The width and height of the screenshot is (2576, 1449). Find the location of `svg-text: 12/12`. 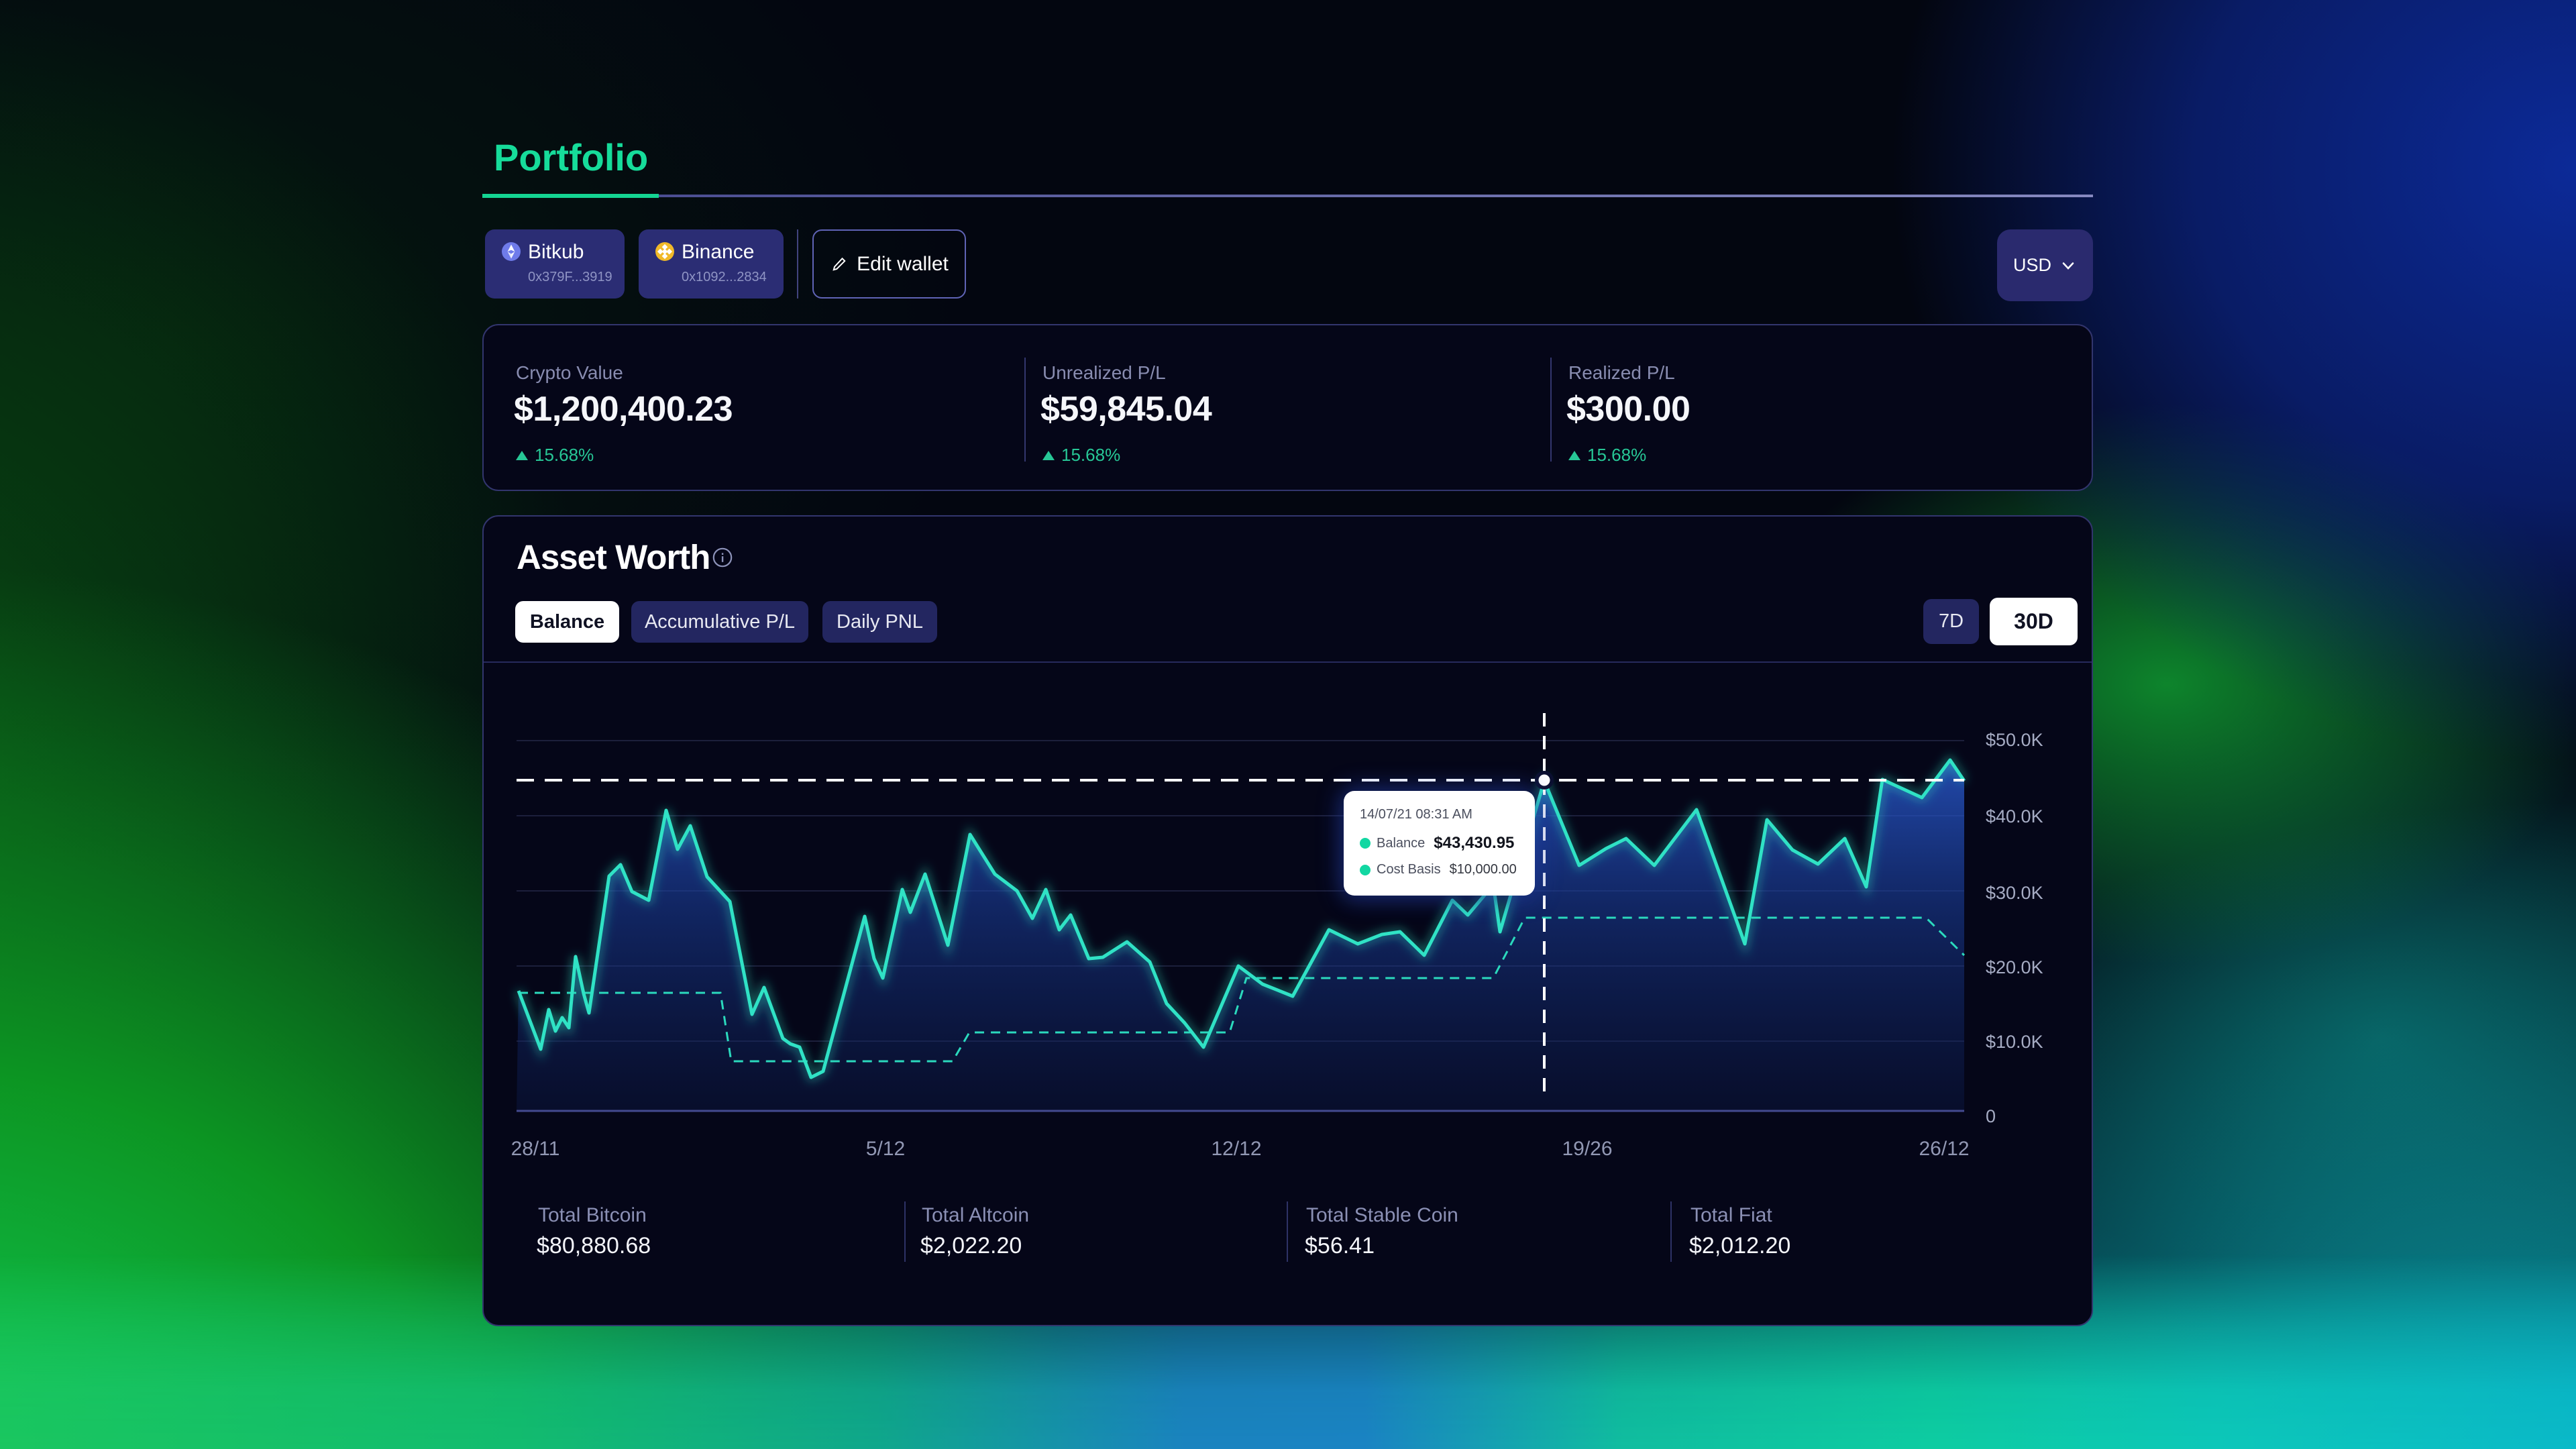

svg-text: 12/12 is located at coordinates (1236, 1149).